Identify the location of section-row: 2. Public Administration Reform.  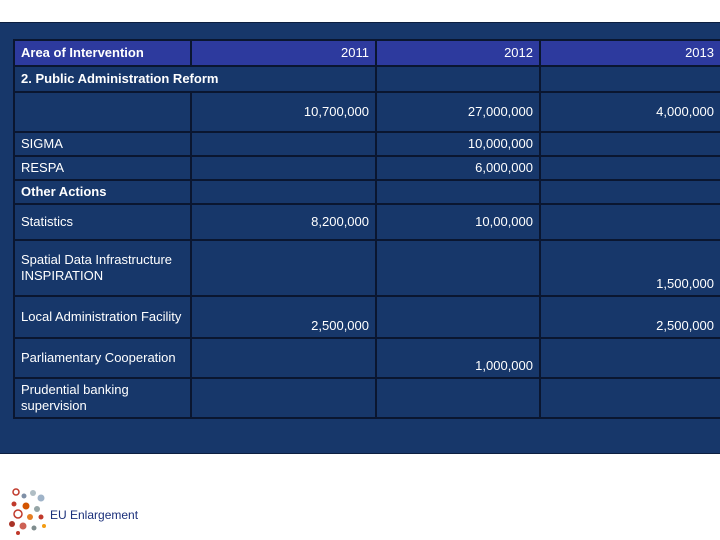
(366, 79).